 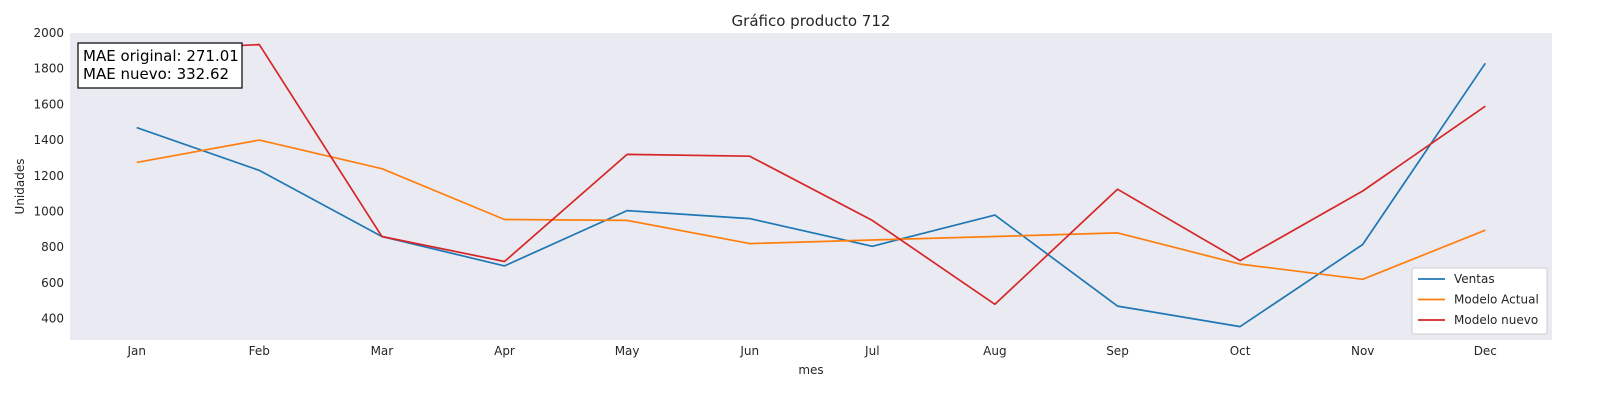 I want to click on y-tick-label: 1800, so click(x=48, y=69).